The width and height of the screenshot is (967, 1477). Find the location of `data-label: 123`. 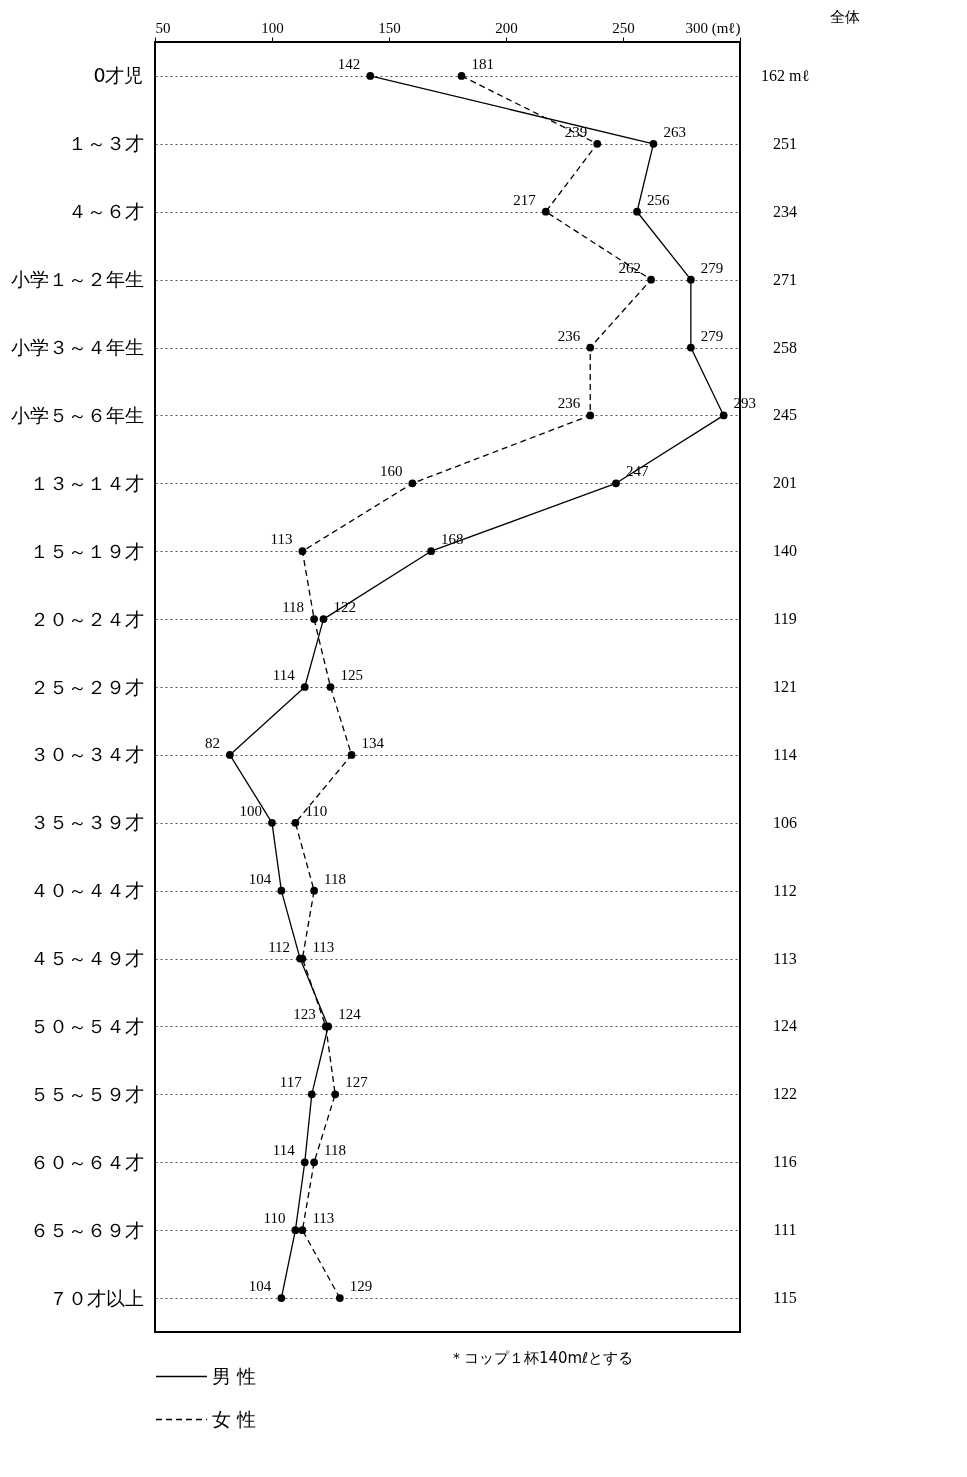

data-label: 123 is located at coordinates (304, 1014).